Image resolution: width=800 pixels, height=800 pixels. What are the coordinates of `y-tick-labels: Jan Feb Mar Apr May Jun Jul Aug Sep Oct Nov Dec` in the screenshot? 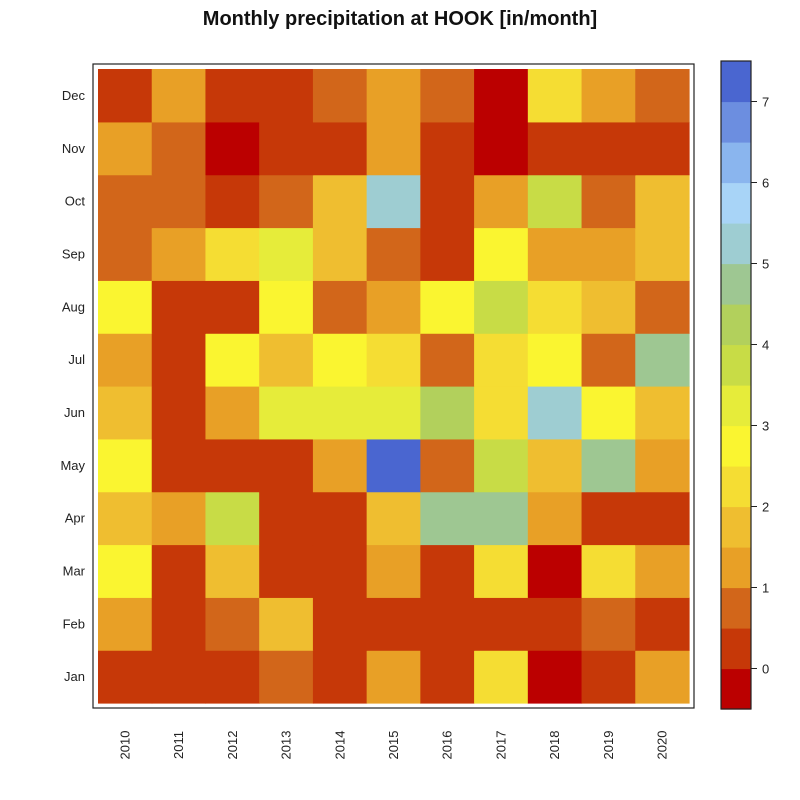 It's located at (72, 386).